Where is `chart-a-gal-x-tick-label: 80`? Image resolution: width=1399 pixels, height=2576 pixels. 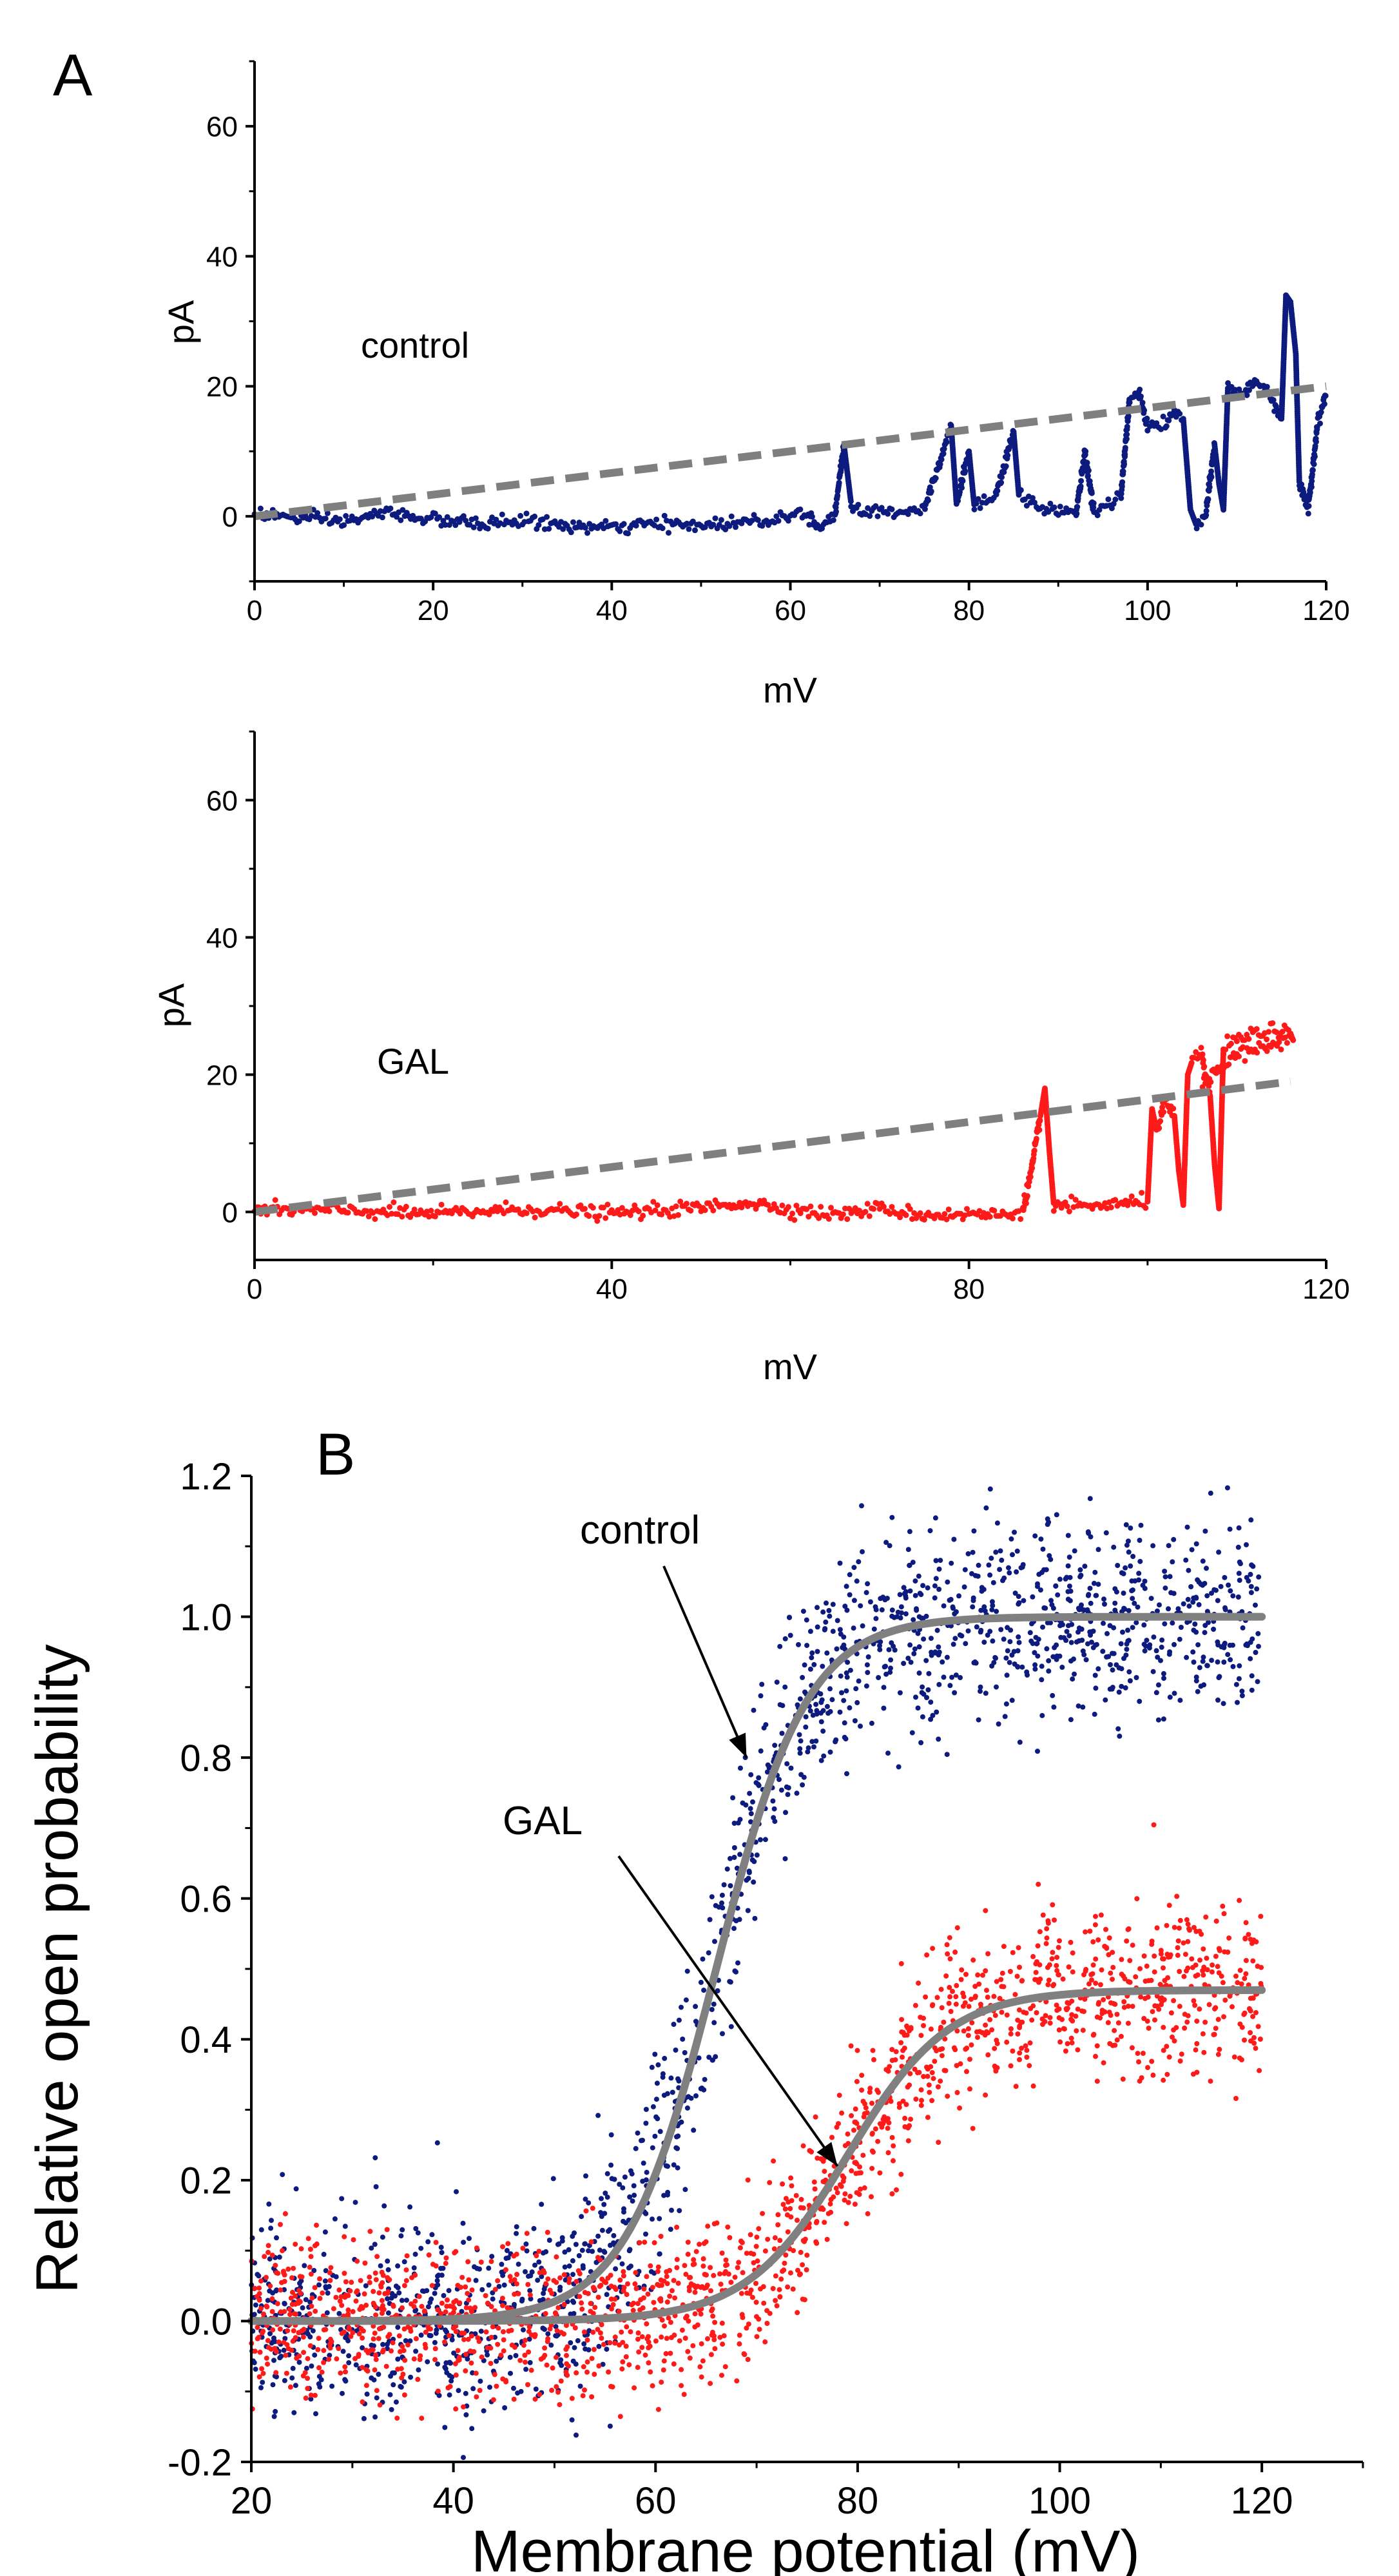 chart-a-gal-x-tick-label: 80 is located at coordinates (969, 1289).